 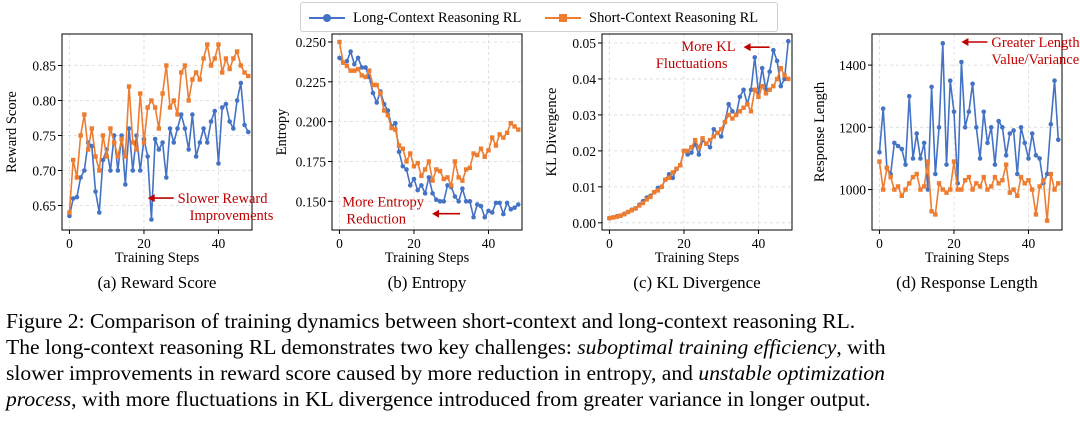 I want to click on annotation-text-line-1: More Entropy, so click(x=383, y=203).